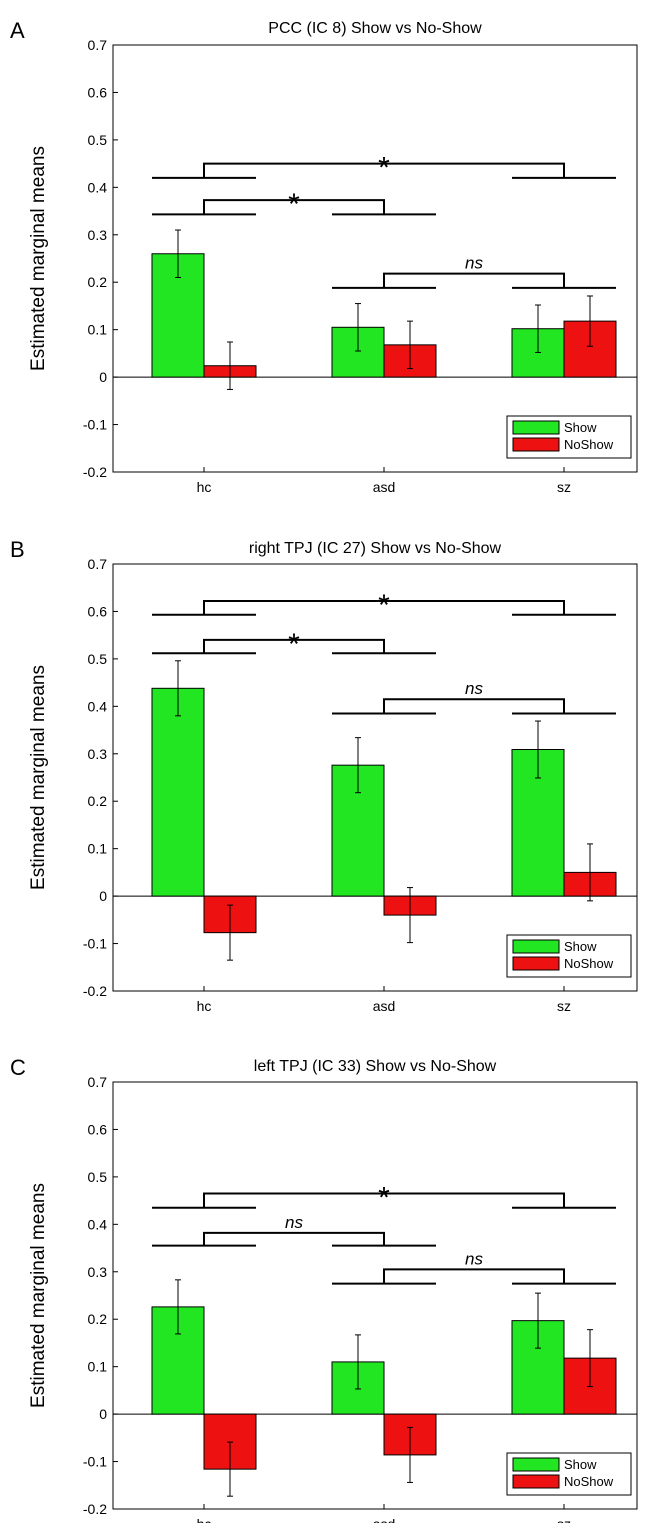  Describe the element at coordinates (375, 1066) in the screenshot. I see `chart-title: left TPJ (IC 33) Show vs No-Show` at that location.